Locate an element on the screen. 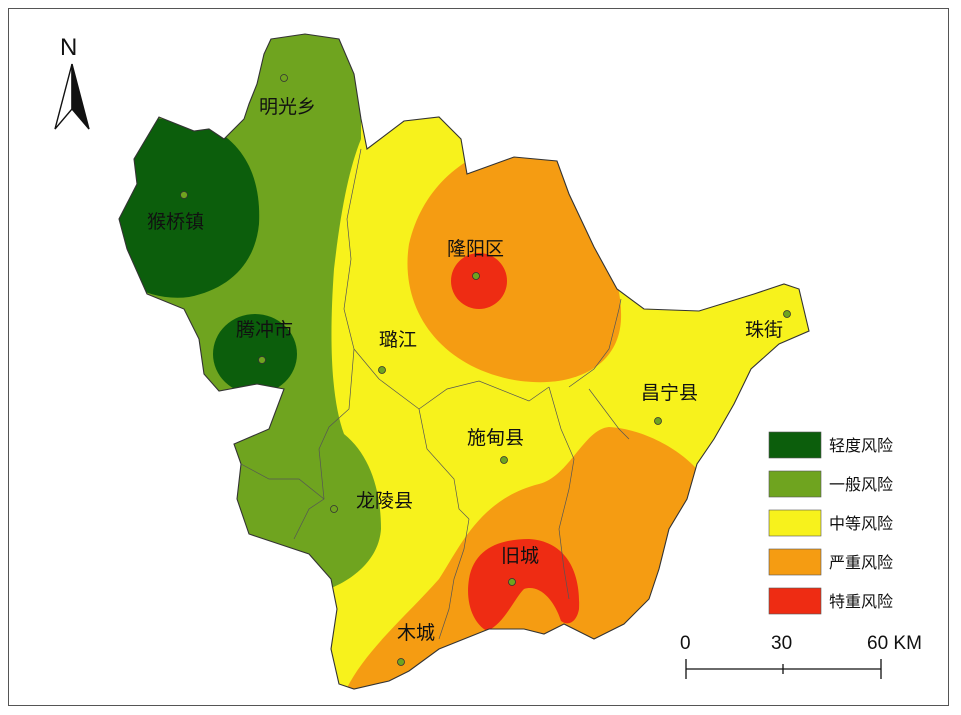 The image size is (961, 715). place-label-mucheng: 木城 is located at coordinates (416, 633).